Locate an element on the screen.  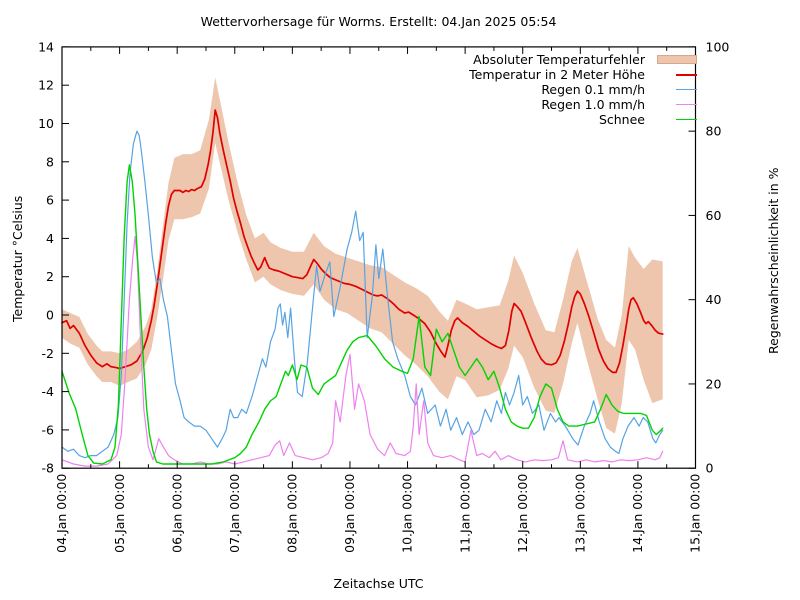
y-left-tick-label: -4 is located at coordinates (48, 391).